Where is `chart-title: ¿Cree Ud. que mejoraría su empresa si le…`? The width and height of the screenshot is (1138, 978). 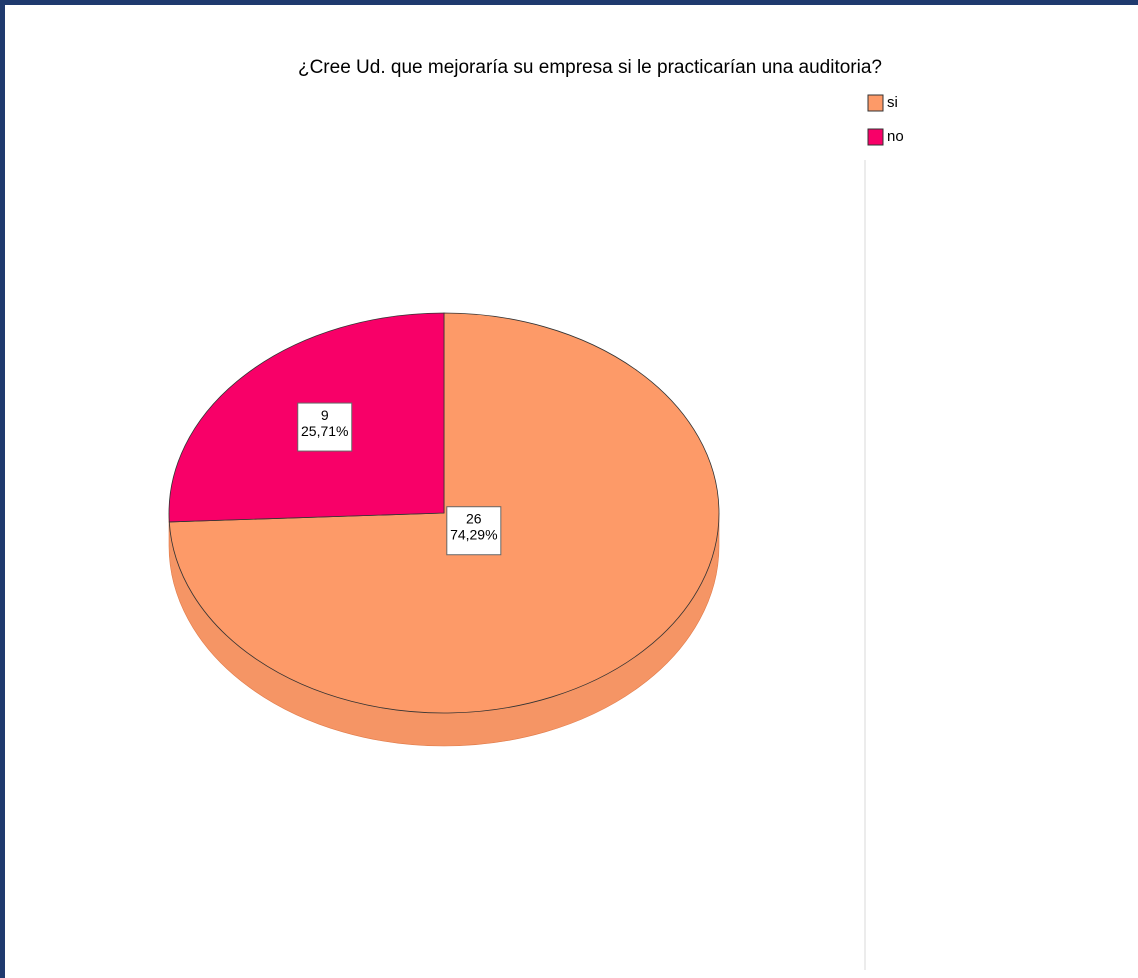 chart-title: ¿Cree Ud. que mejoraría su empresa si le… is located at coordinates (590, 67).